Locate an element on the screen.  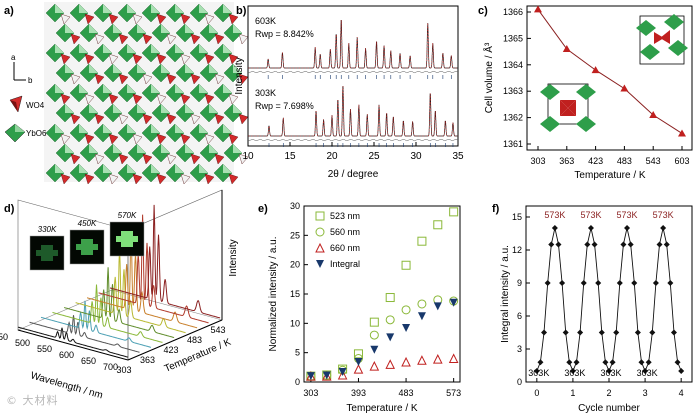
e-legend-label: 560 nm is located at coordinates (345, 232).